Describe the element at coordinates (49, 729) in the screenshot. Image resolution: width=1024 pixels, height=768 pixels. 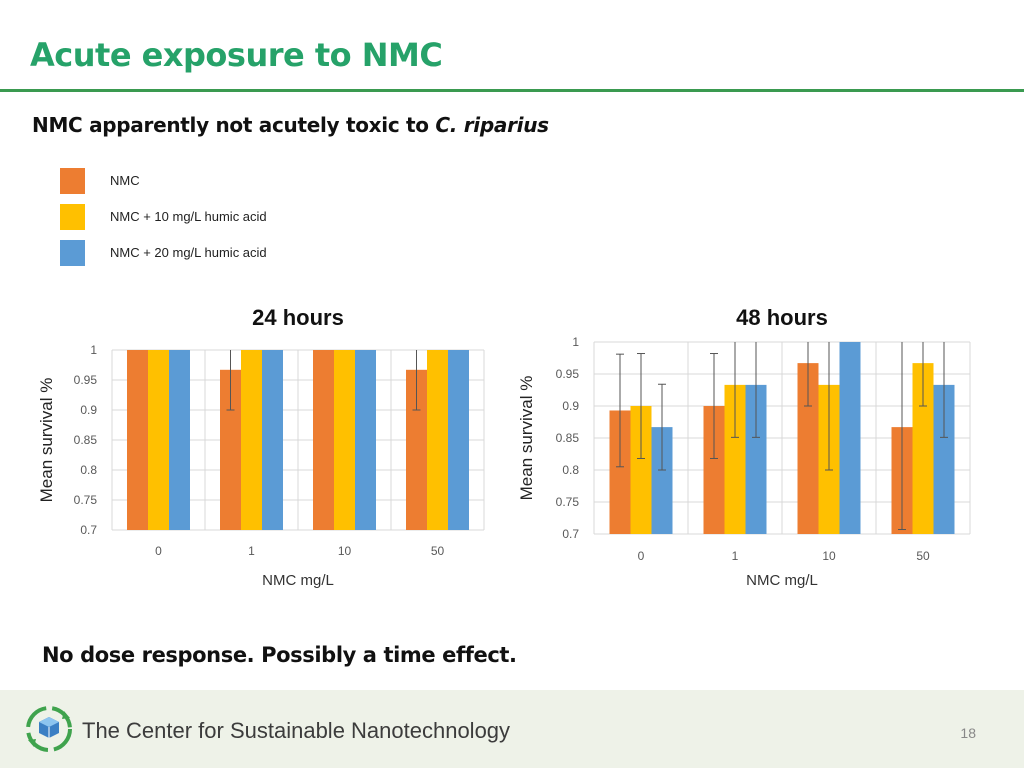
I see `sustainable-nanotech-logo-icon` at that location.